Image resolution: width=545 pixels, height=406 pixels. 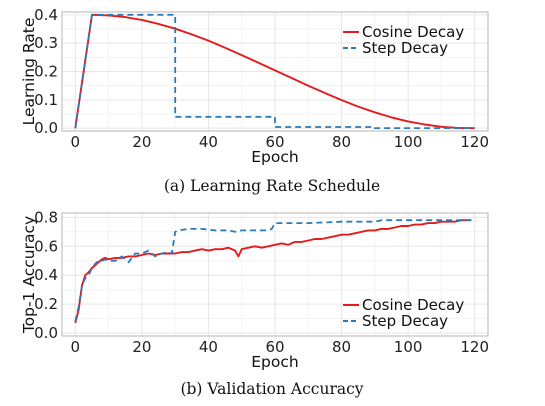 I want to click on y-axis-label: Learning Rate, so click(x=29, y=72).